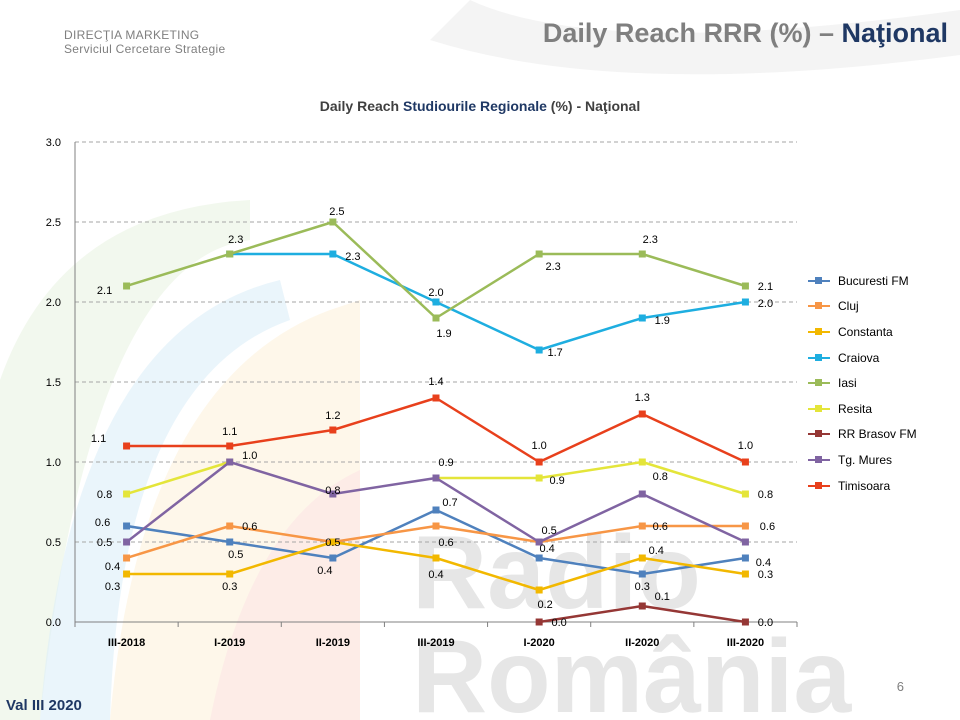  What do you see at coordinates (435, 643) in the screenshot?
I see `x-tick-label: III-2019` at bounding box center [435, 643].